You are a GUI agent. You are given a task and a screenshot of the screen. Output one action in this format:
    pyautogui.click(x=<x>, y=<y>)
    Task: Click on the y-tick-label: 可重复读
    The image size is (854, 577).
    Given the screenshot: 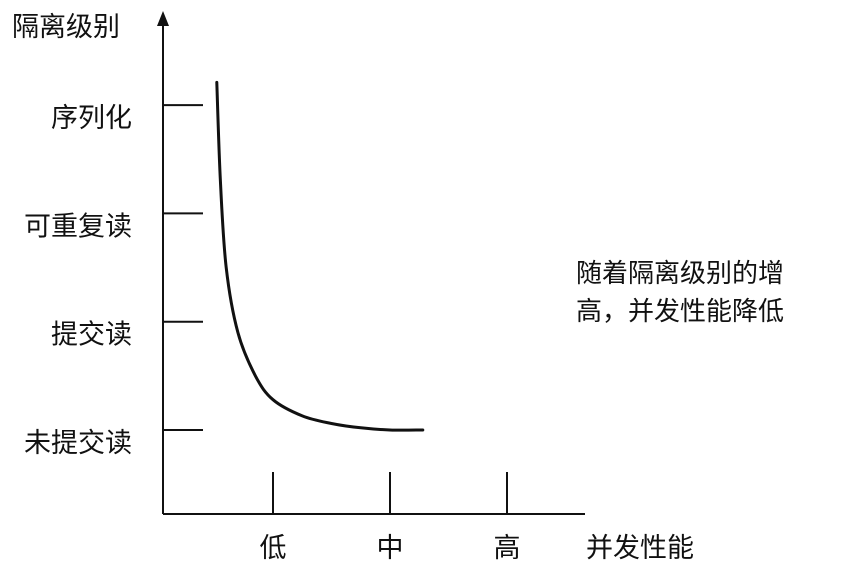 What is the action you would take?
    pyautogui.click(x=78, y=226)
    